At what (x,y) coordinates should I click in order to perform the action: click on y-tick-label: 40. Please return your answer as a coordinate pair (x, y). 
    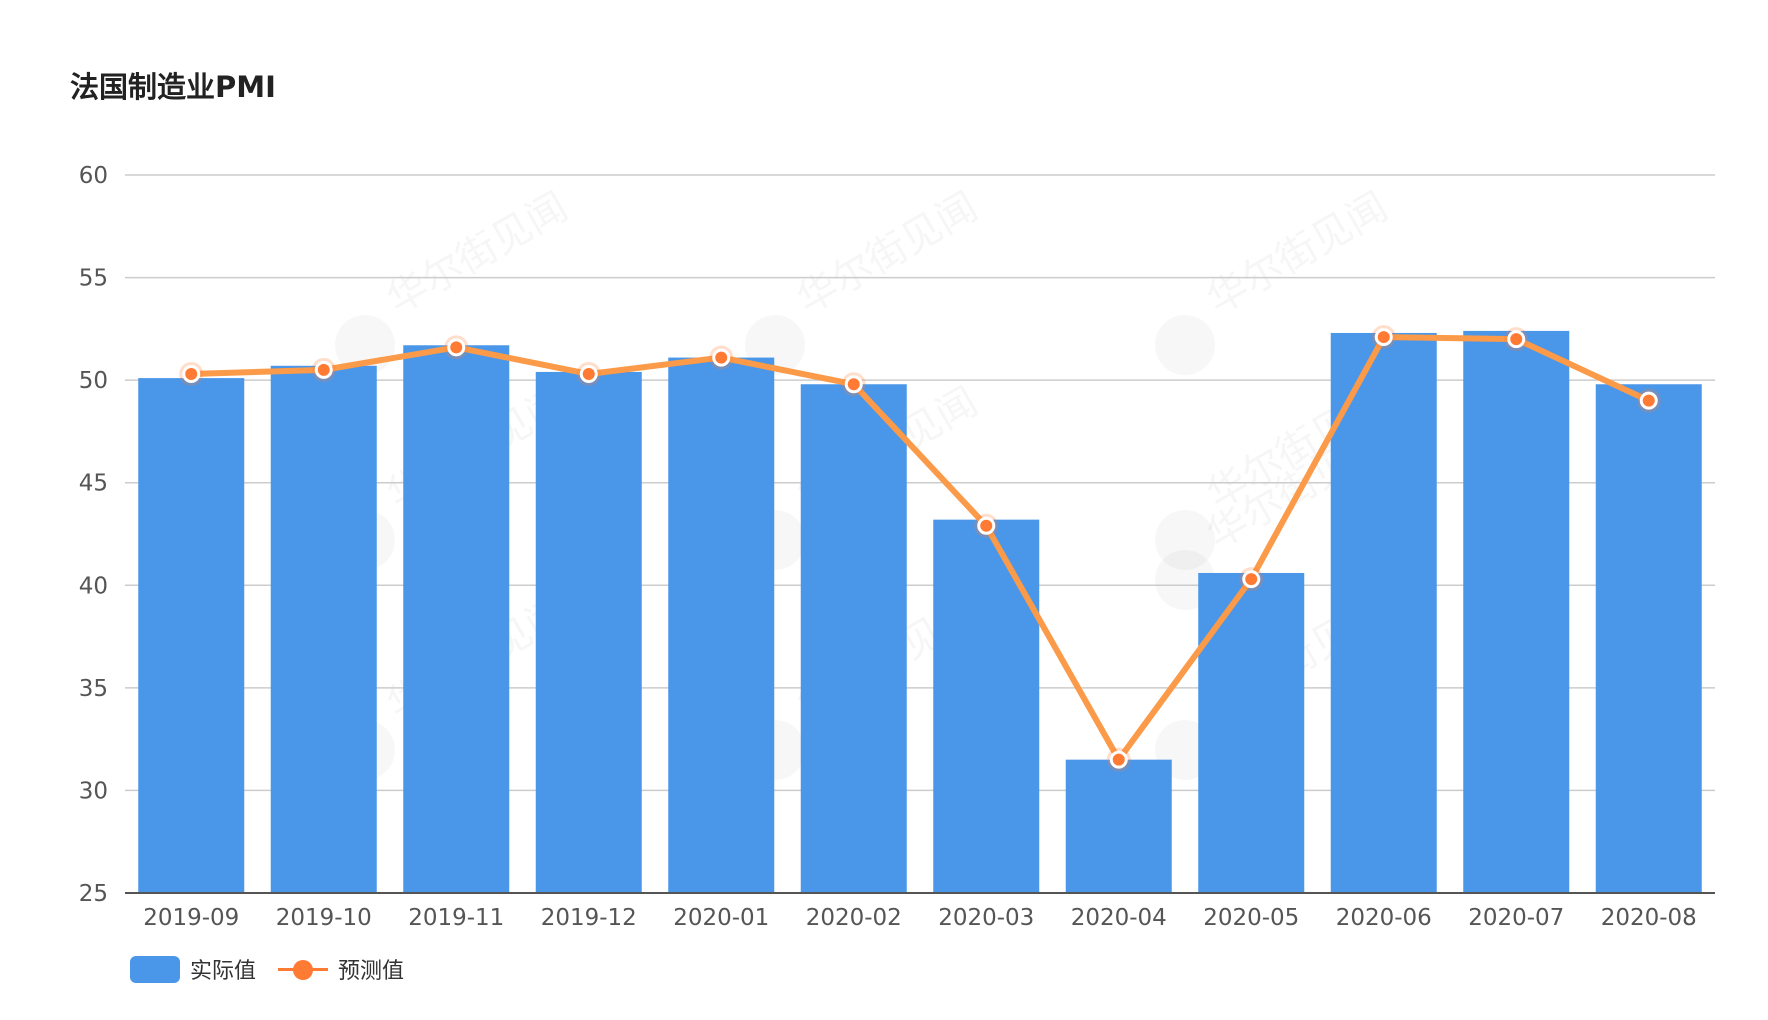
    Looking at the image, I should click on (93, 586).